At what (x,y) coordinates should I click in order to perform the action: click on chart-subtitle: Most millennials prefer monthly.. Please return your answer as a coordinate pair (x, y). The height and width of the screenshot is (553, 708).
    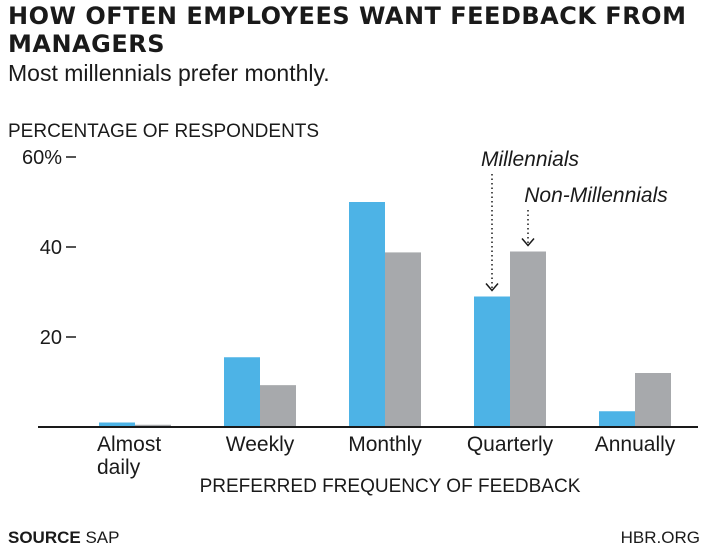
    Looking at the image, I should click on (169, 73).